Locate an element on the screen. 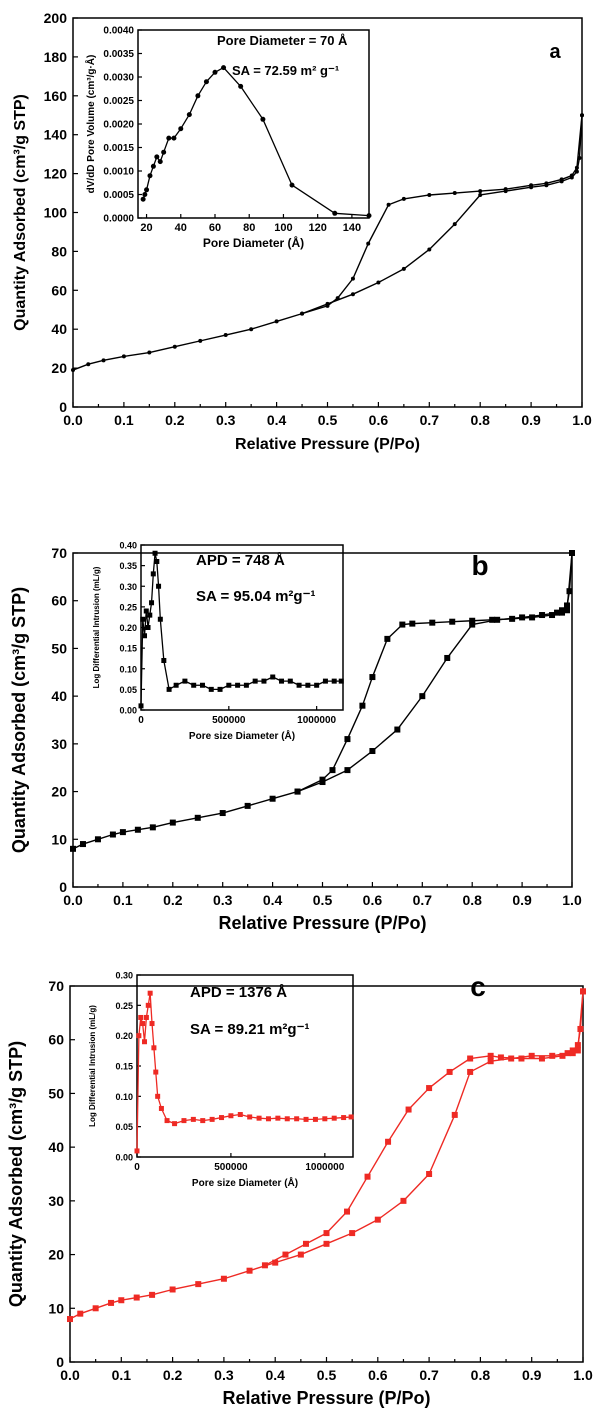  y-axis-label: Quantity Adsorbed (cm³/g STP) is located at coordinates (20, 212).